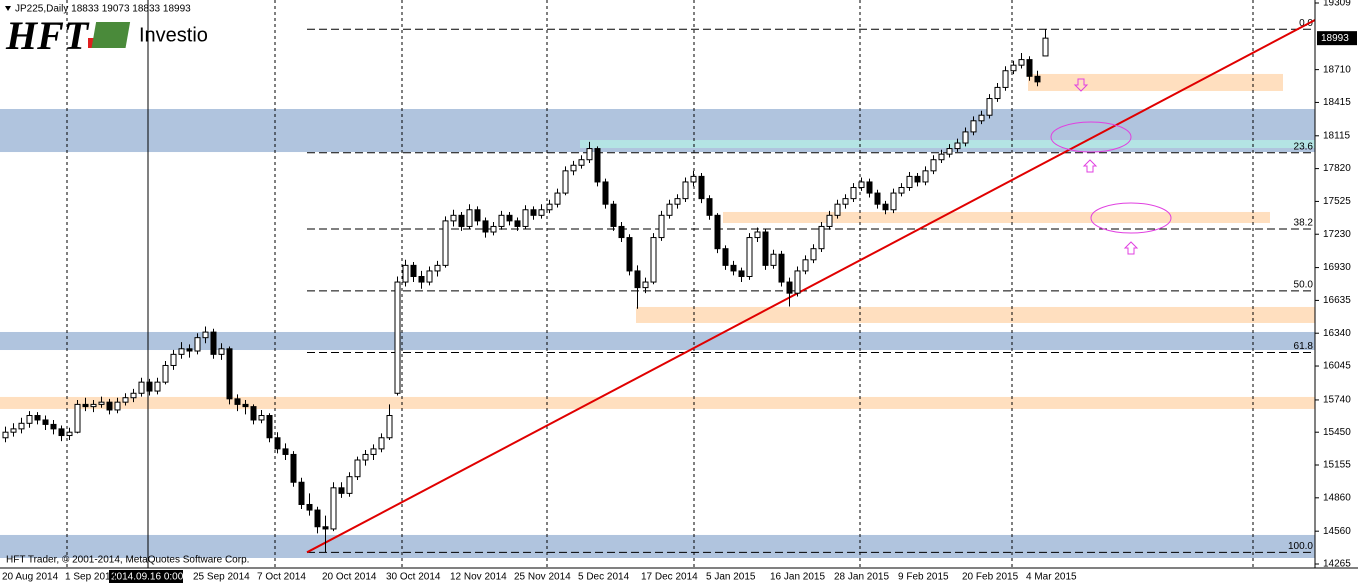 The width and height of the screenshot is (1358, 586). What do you see at coordinates (669, 577) in the screenshot?
I see `x-tick-label: 17 Dec 2014` at bounding box center [669, 577].